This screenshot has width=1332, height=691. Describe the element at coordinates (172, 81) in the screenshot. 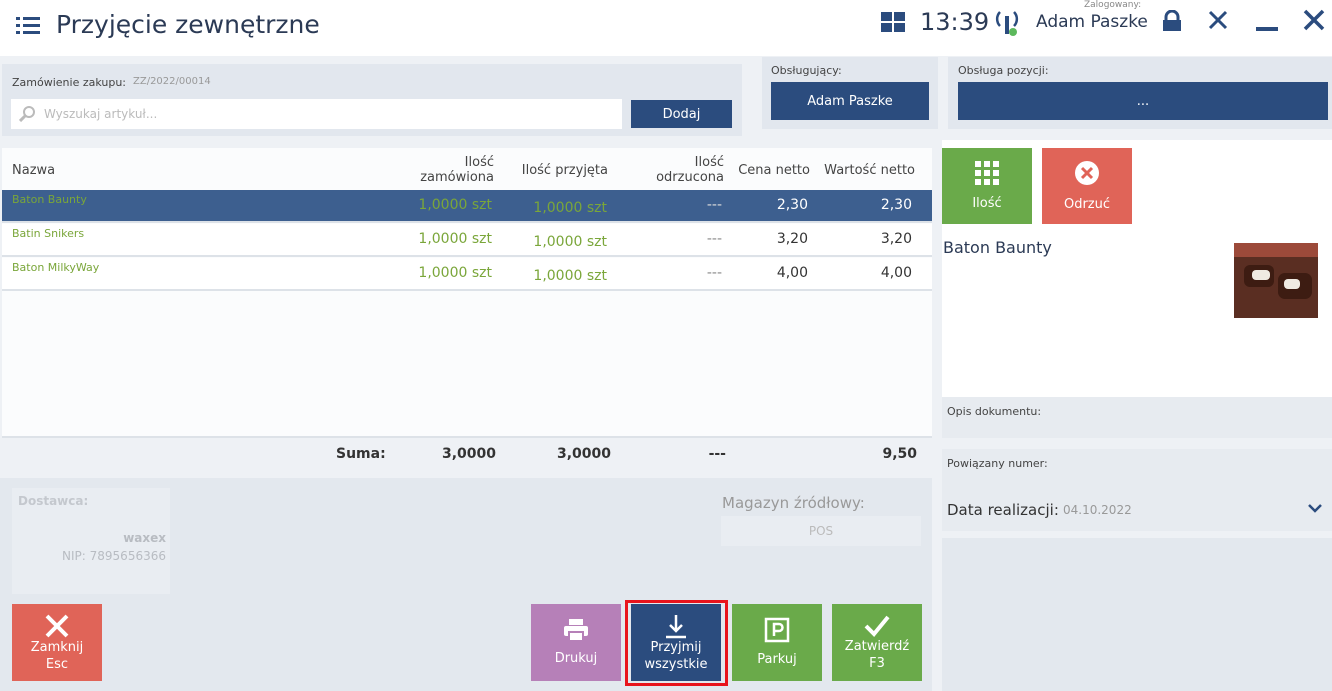

I see `order-number: ZZ/2022/00014` at that location.